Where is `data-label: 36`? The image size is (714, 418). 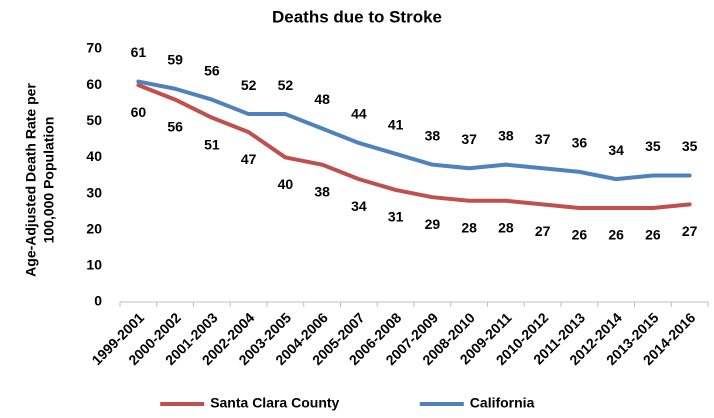 data-label: 36 is located at coordinates (580, 143).